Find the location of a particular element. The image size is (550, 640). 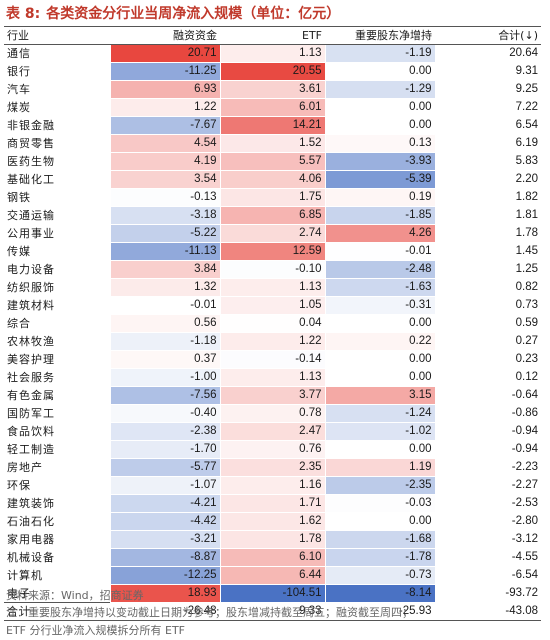

total-cell: 2.20 is located at coordinates (487, 179).